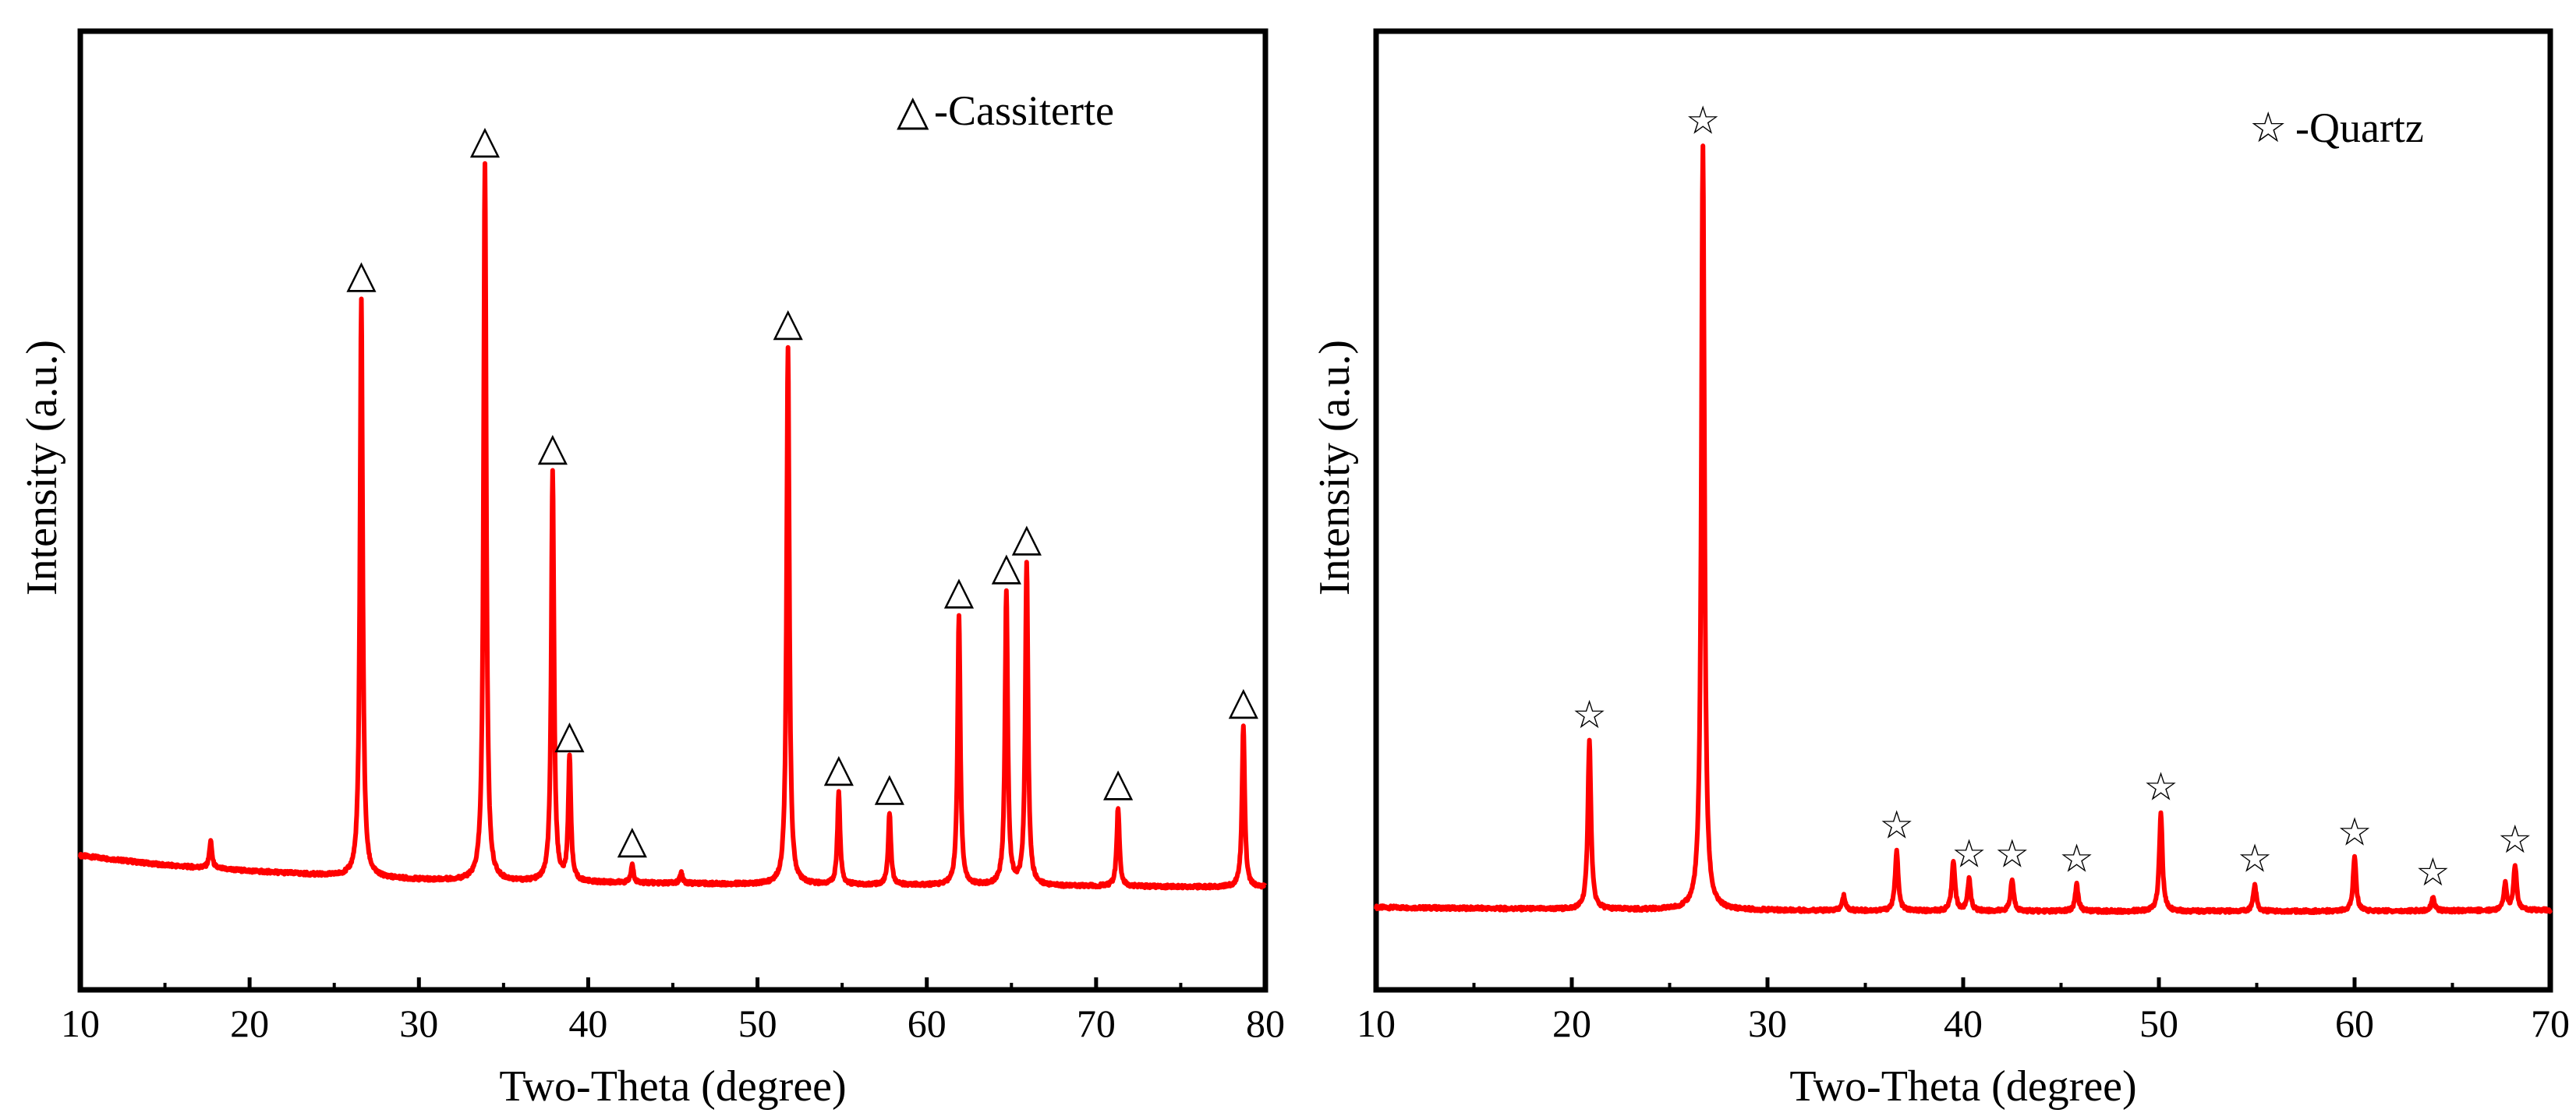 This screenshot has width=2576, height=1120. I want to click on x-tick-label: 80, so click(1265, 1023).